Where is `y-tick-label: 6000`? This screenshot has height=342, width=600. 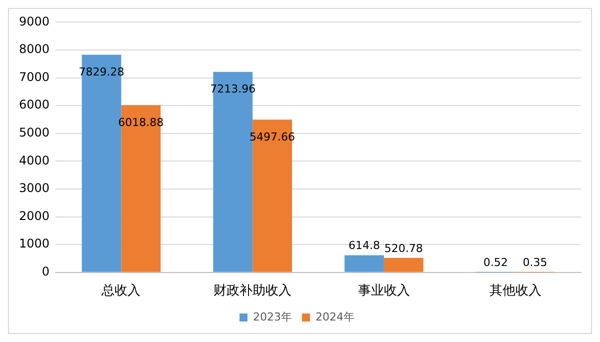
y-tick-label: 6000 is located at coordinates (34, 105).